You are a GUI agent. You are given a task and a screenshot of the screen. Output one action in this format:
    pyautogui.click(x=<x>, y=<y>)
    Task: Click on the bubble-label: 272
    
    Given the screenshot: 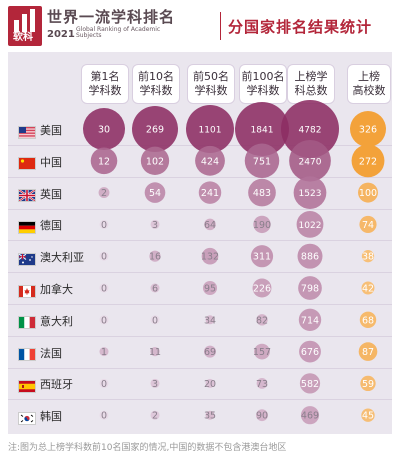 What is the action you would take?
    pyautogui.click(x=368, y=161)
    